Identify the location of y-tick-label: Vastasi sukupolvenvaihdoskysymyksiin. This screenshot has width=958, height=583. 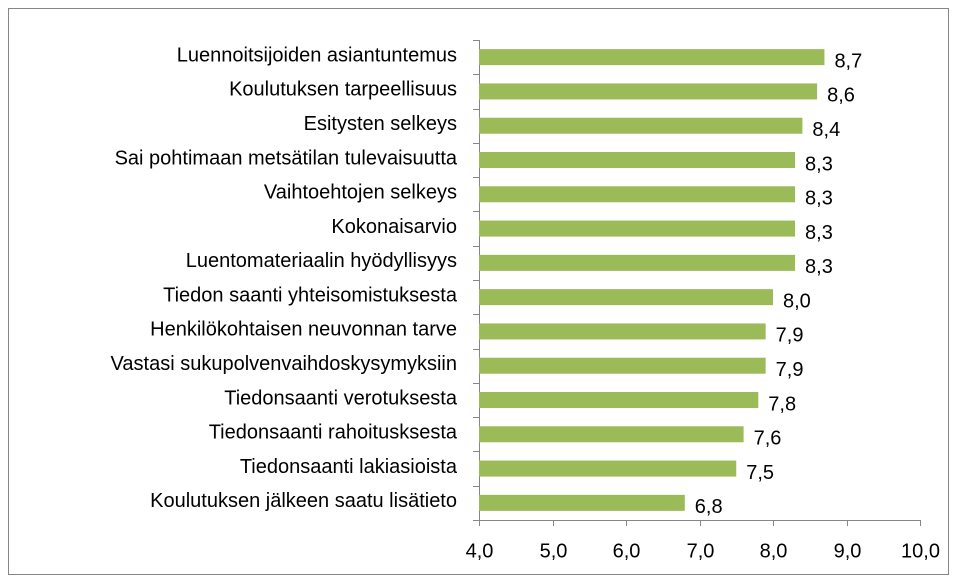
(284, 364).